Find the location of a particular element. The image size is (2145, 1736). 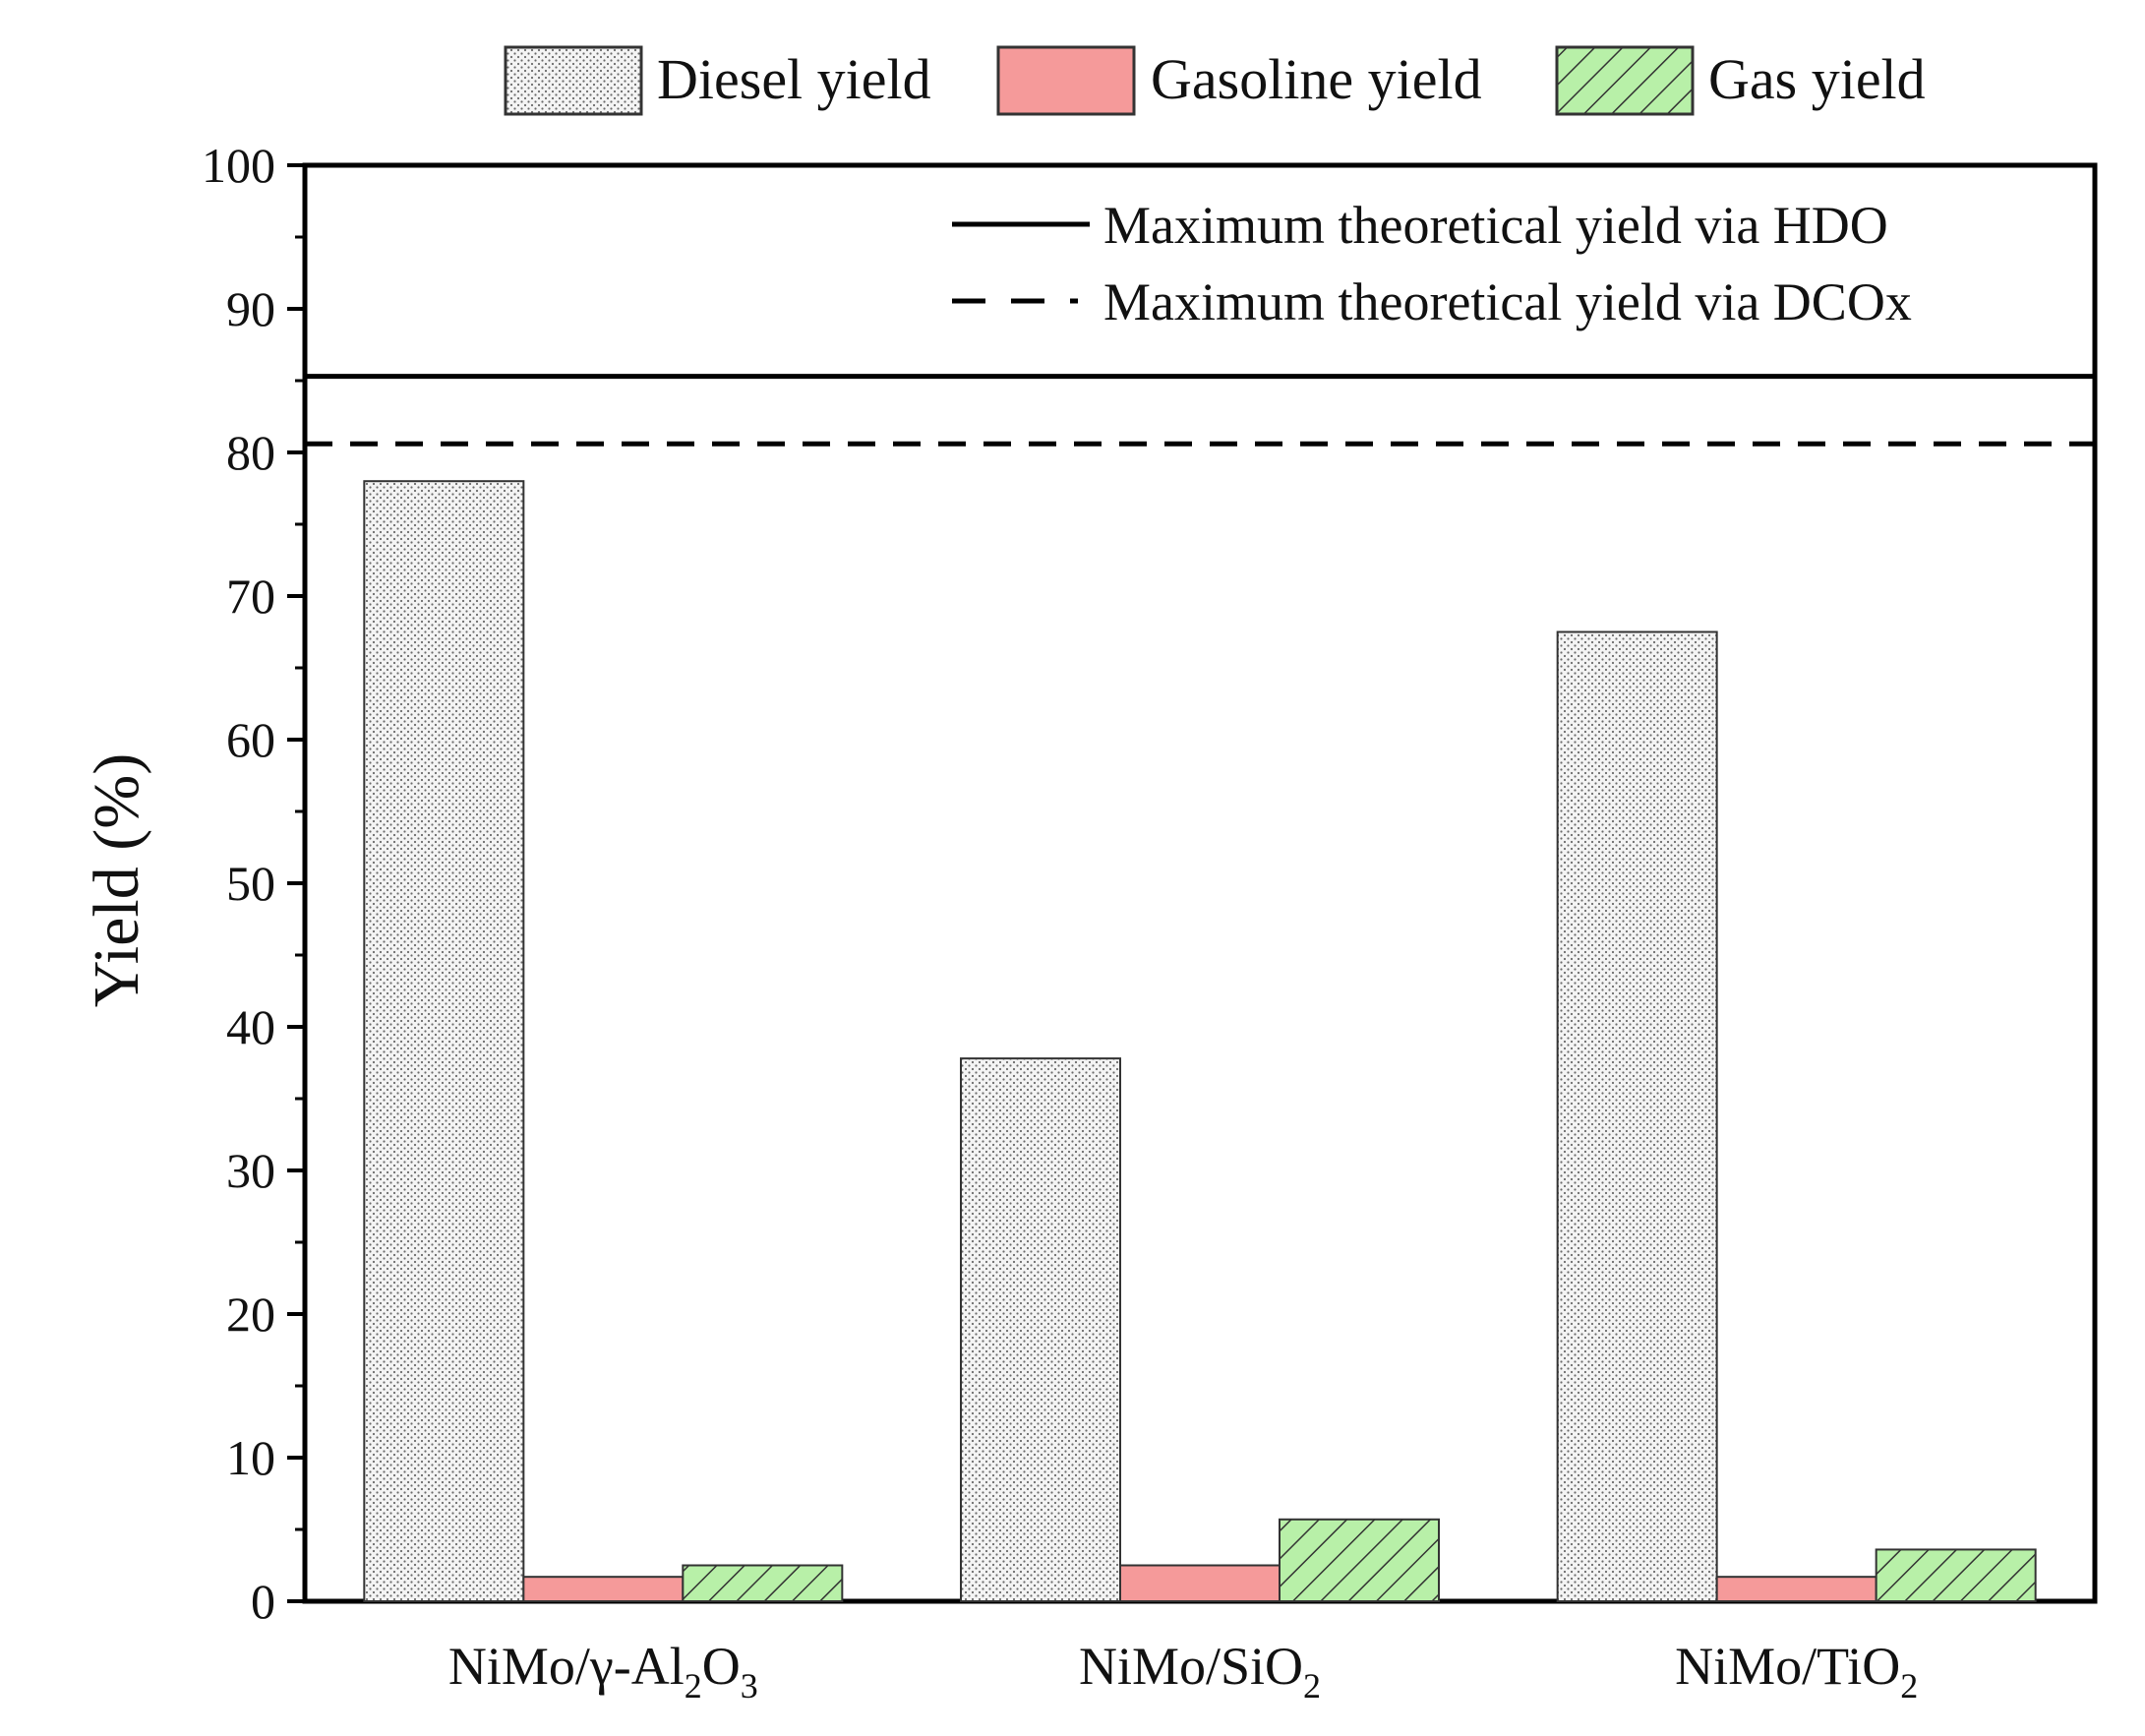

y-tick-label: 40 is located at coordinates (250, 1026).